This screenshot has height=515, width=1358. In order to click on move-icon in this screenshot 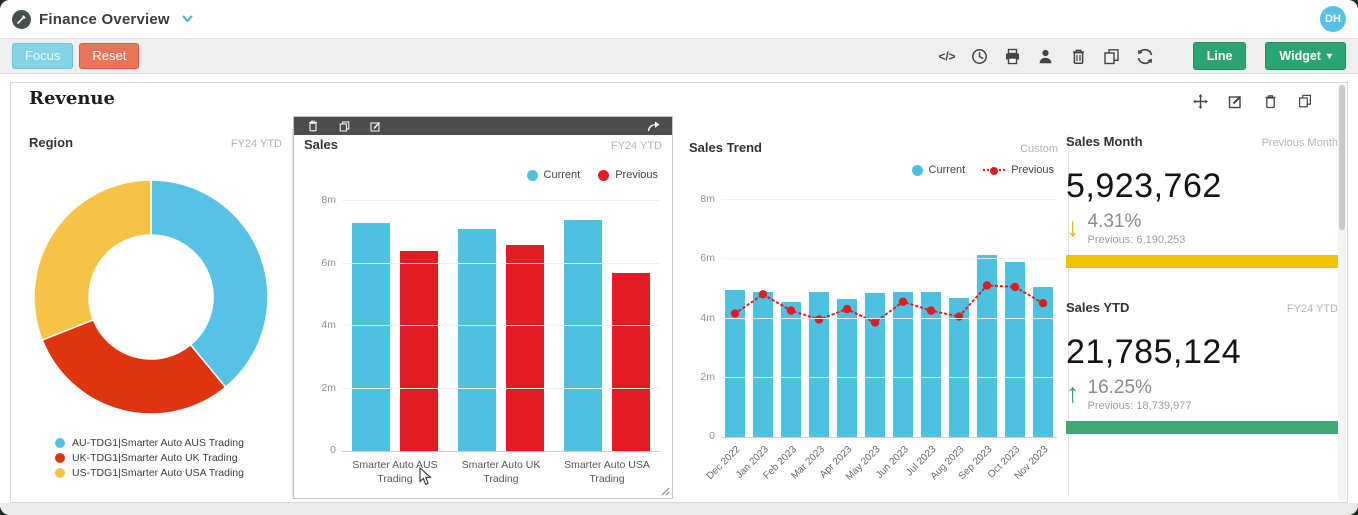, I will do `click(1200, 101)`.